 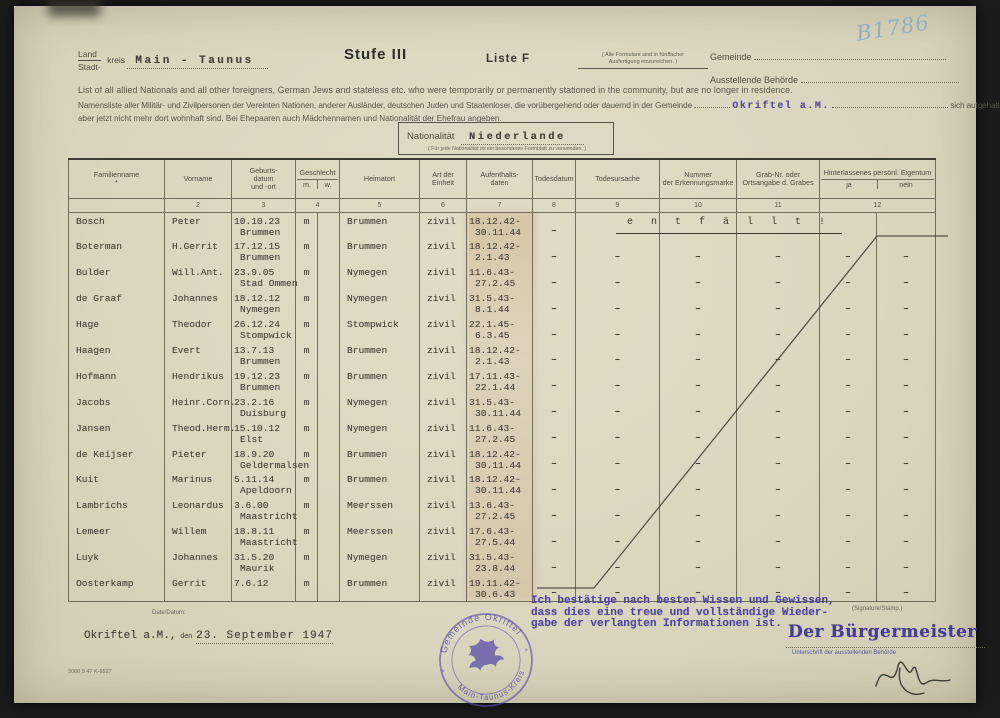 I want to click on place-and-date: Okriftel a.M., den 23. September 1947, so click(x=208, y=637).